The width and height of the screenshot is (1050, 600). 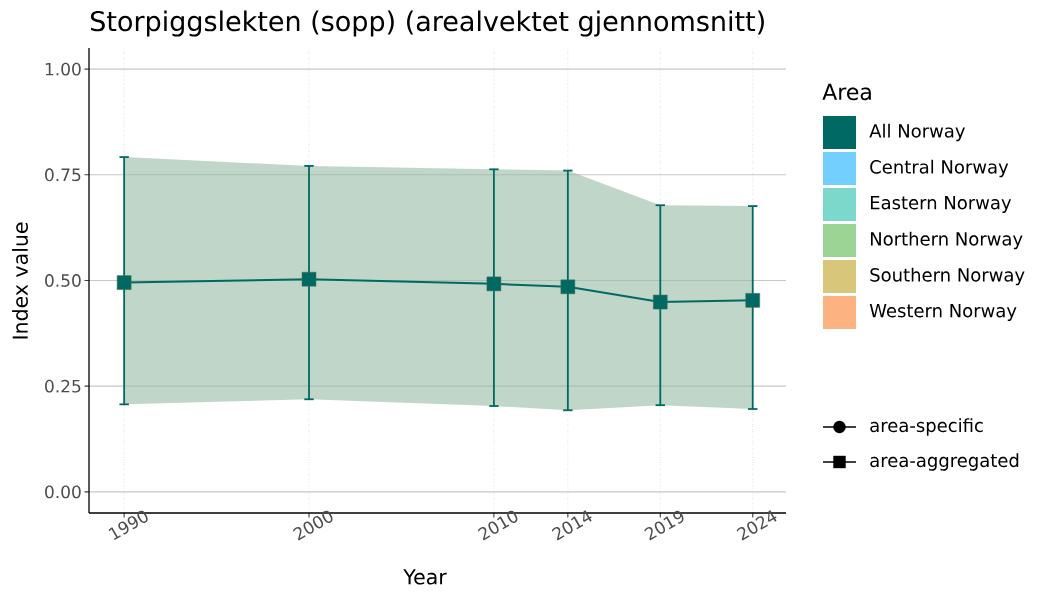 What do you see at coordinates (939, 168) in the screenshot?
I see `legend-label: Central Norway` at bounding box center [939, 168].